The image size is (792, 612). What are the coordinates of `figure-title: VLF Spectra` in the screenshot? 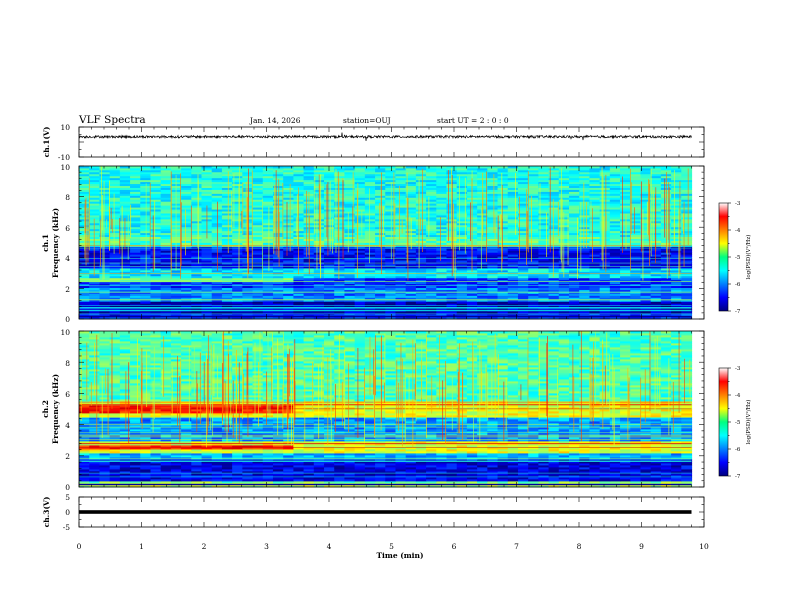 It's located at (112, 120).